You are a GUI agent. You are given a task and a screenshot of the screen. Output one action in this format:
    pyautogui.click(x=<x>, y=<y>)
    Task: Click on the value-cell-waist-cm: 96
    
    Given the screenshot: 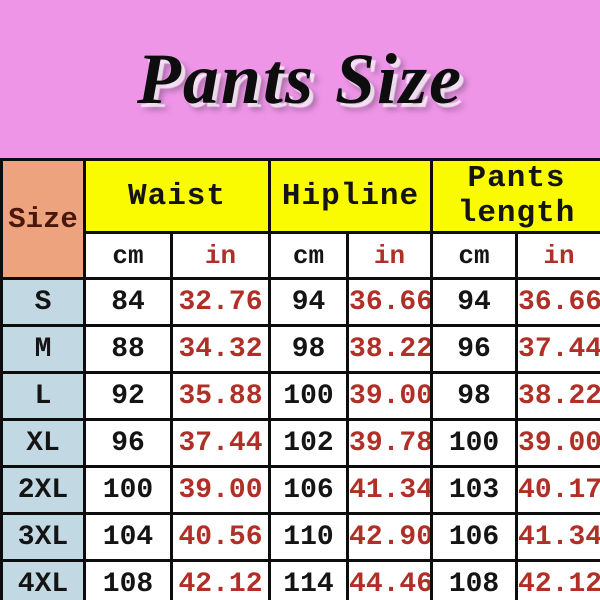 What is the action you would take?
    pyautogui.click(x=128, y=443)
    